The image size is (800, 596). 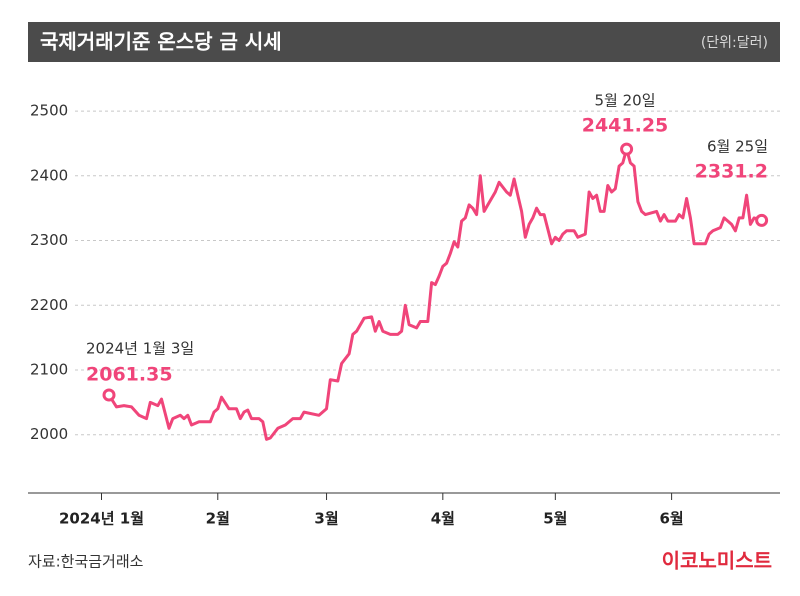 What do you see at coordinates (443, 519) in the screenshot?
I see `x-tick-label: 4월` at bounding box center [443, 519].